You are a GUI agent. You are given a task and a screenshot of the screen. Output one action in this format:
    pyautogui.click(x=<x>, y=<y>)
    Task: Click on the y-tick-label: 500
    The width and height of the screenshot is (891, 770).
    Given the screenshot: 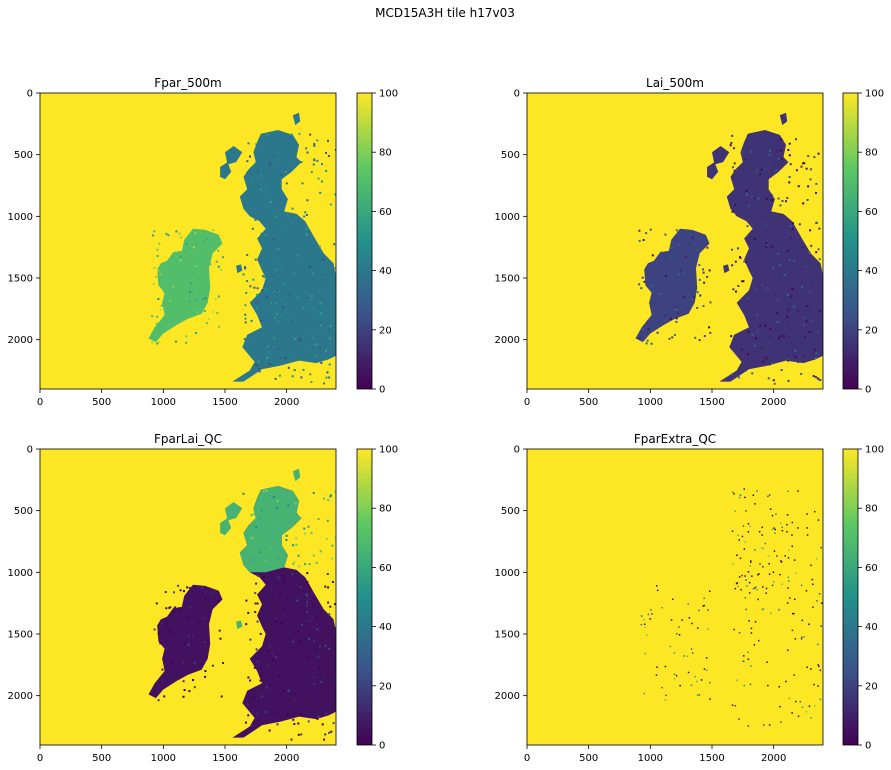 What is the action you would take?
    pyautogui.click(x=510, y=155)
    